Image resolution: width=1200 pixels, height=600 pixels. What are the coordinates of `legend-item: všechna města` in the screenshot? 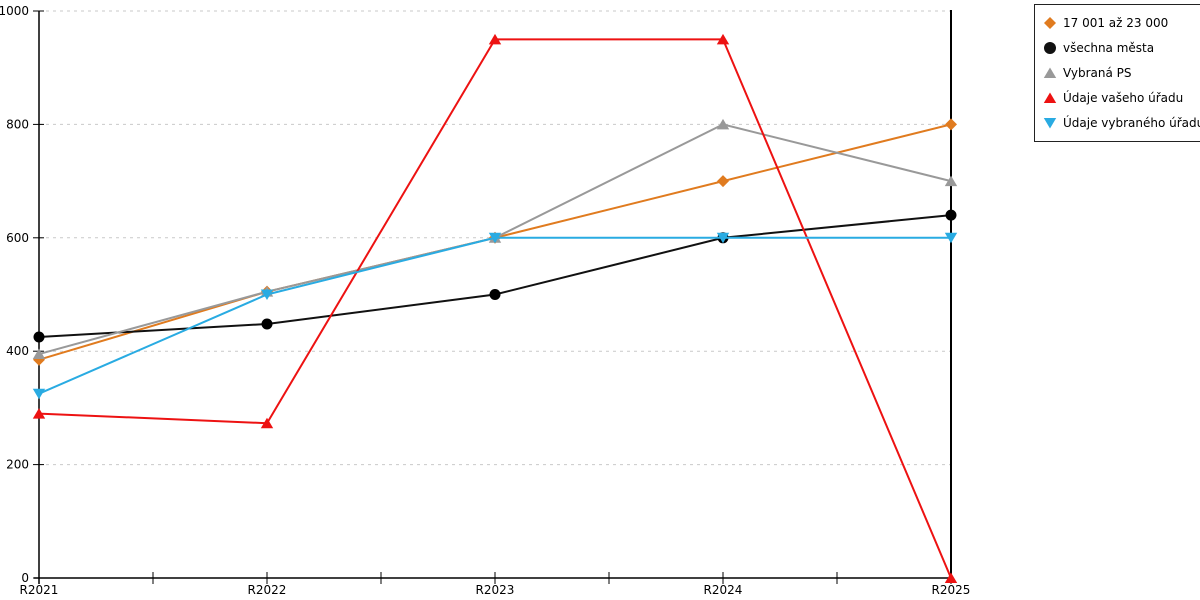 It's located at (1121, 47).